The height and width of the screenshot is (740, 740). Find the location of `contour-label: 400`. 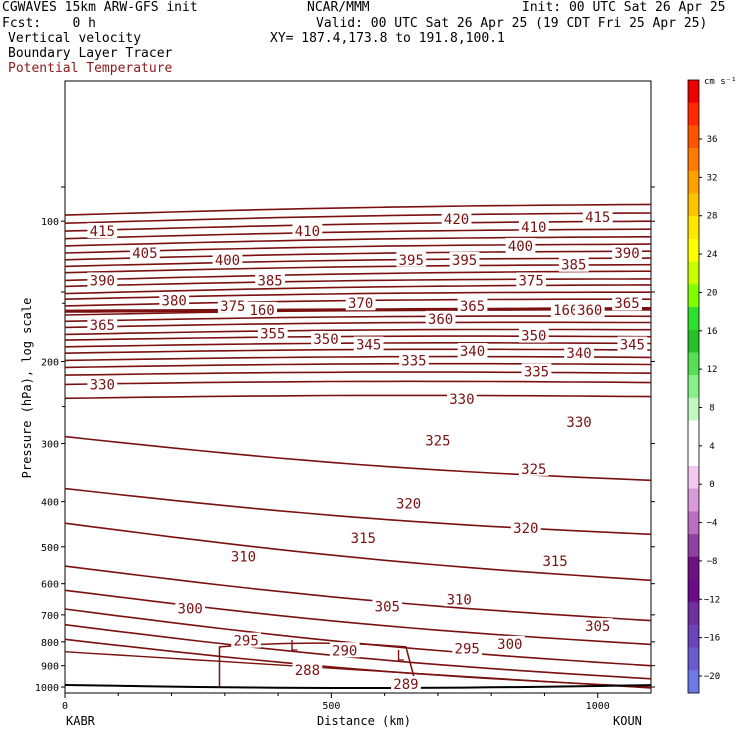

contour-label: 400 is located at coordinates (520, 247).